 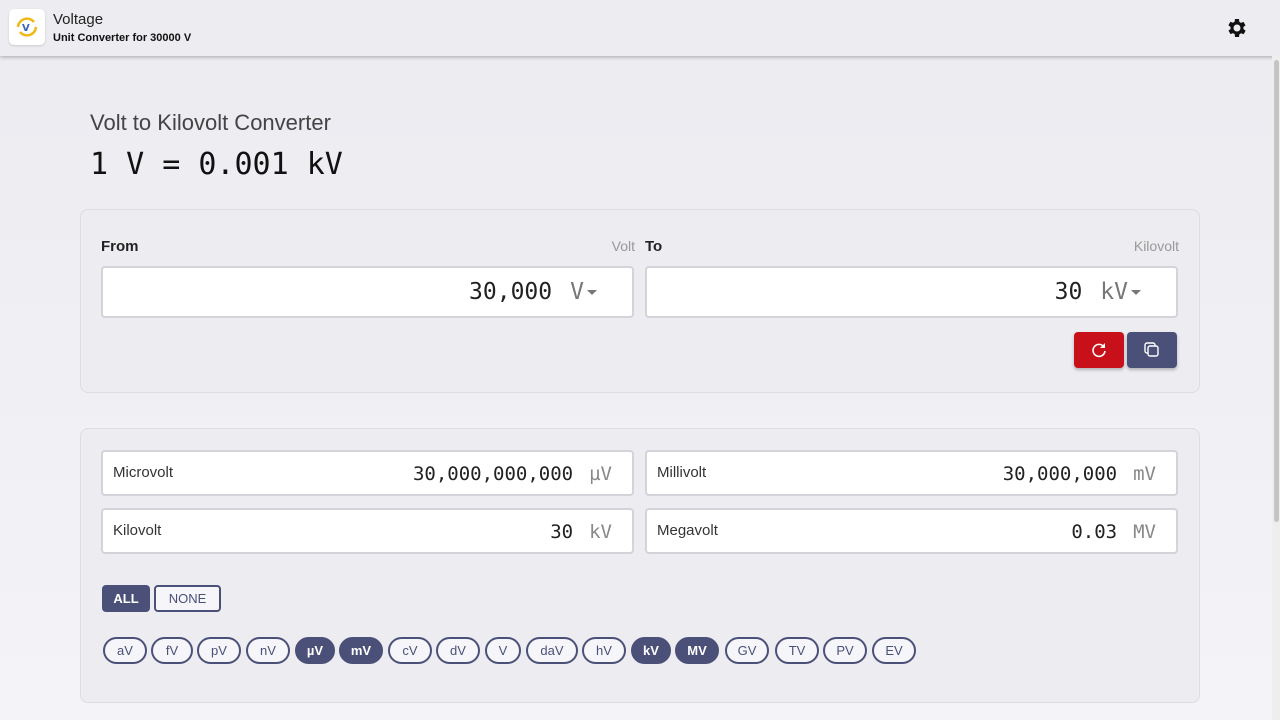 I want to click on unit-chip: PV, so click(x=845, y=650).